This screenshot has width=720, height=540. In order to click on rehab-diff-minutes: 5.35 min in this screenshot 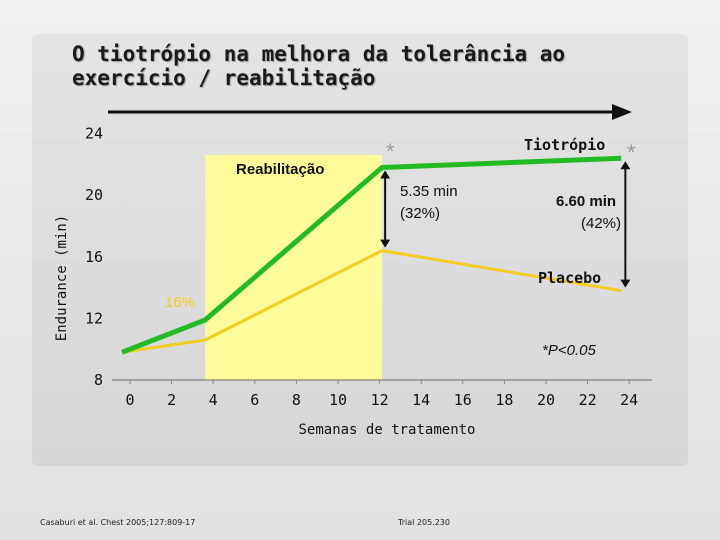, I will do `click(429, 191)`.